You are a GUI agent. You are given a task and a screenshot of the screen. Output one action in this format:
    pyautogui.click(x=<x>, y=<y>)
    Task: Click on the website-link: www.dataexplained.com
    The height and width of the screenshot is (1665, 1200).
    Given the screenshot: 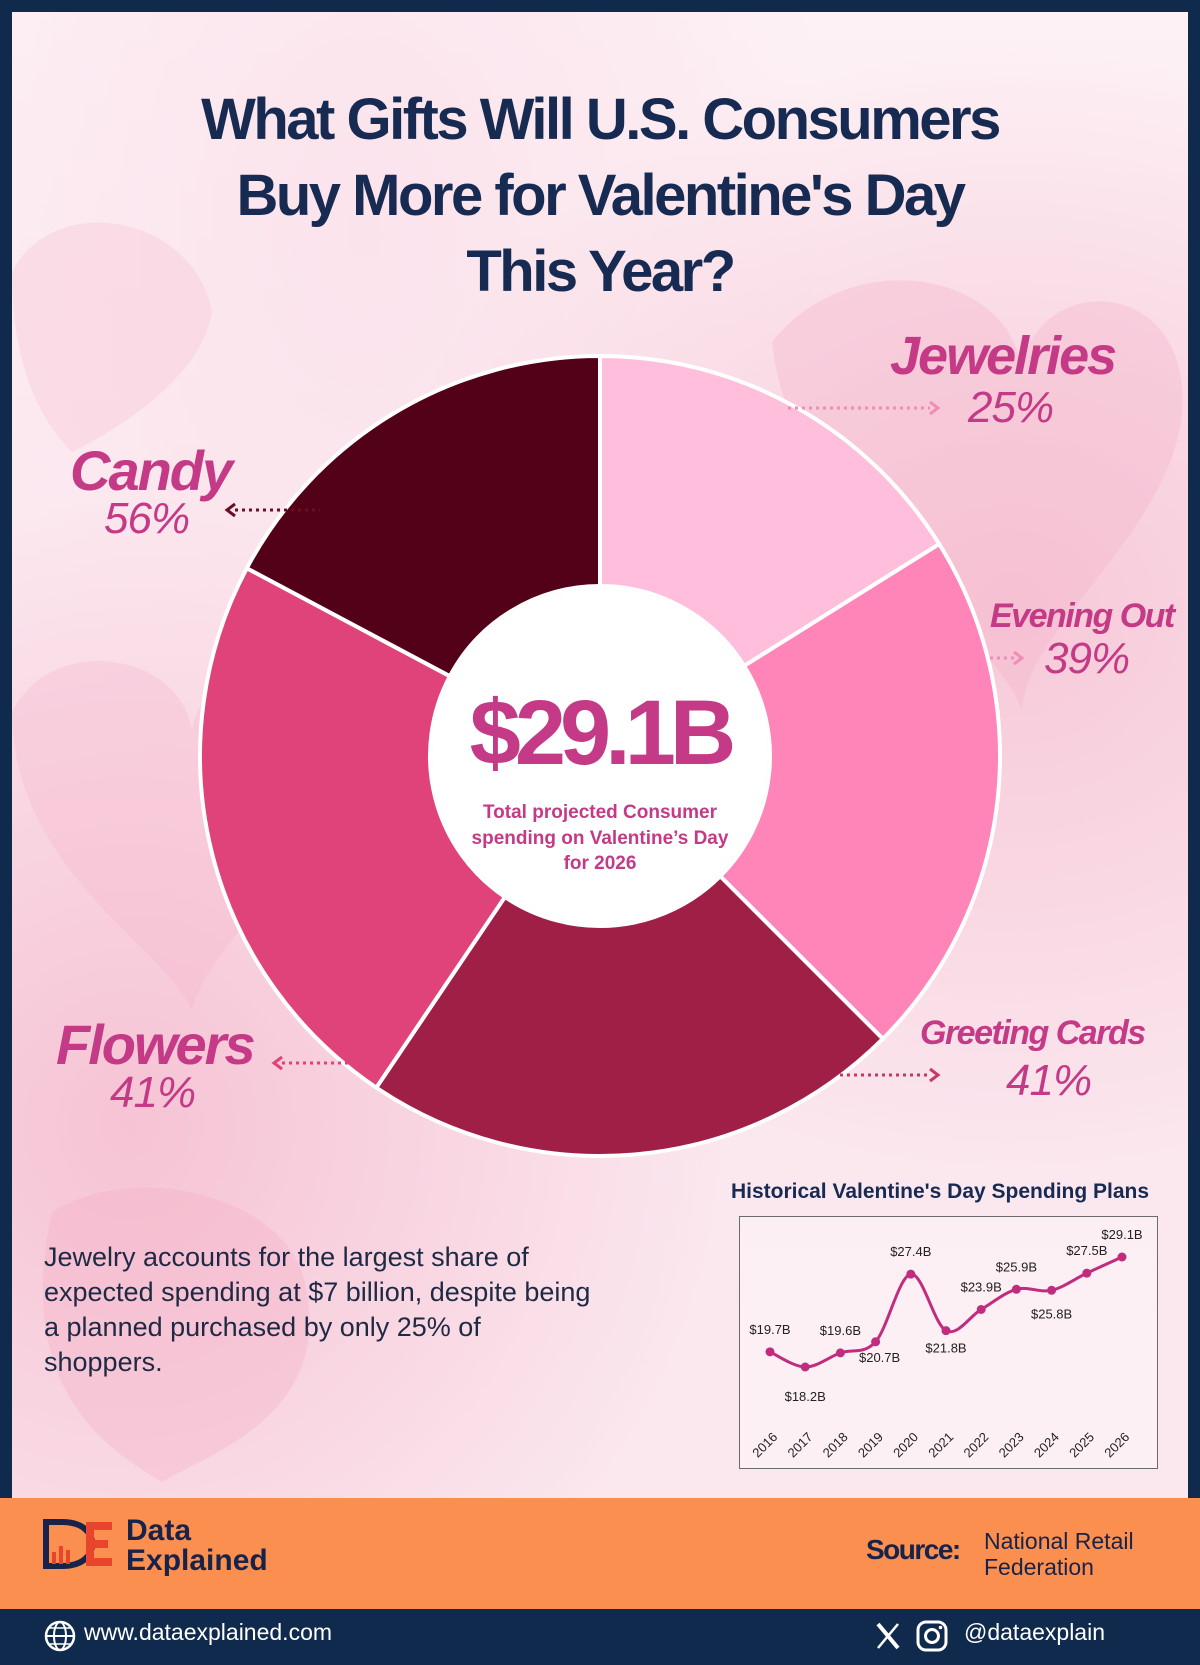 What is the action you would take?
    pyautogui.click(x=208, y=1632)
    